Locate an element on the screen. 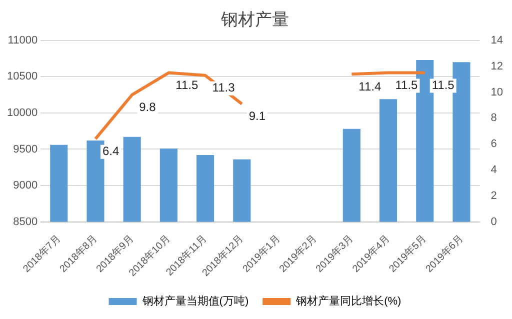 The image size is (512, 319). y-tick-label: 9000 is located at coordinates (25, 186).